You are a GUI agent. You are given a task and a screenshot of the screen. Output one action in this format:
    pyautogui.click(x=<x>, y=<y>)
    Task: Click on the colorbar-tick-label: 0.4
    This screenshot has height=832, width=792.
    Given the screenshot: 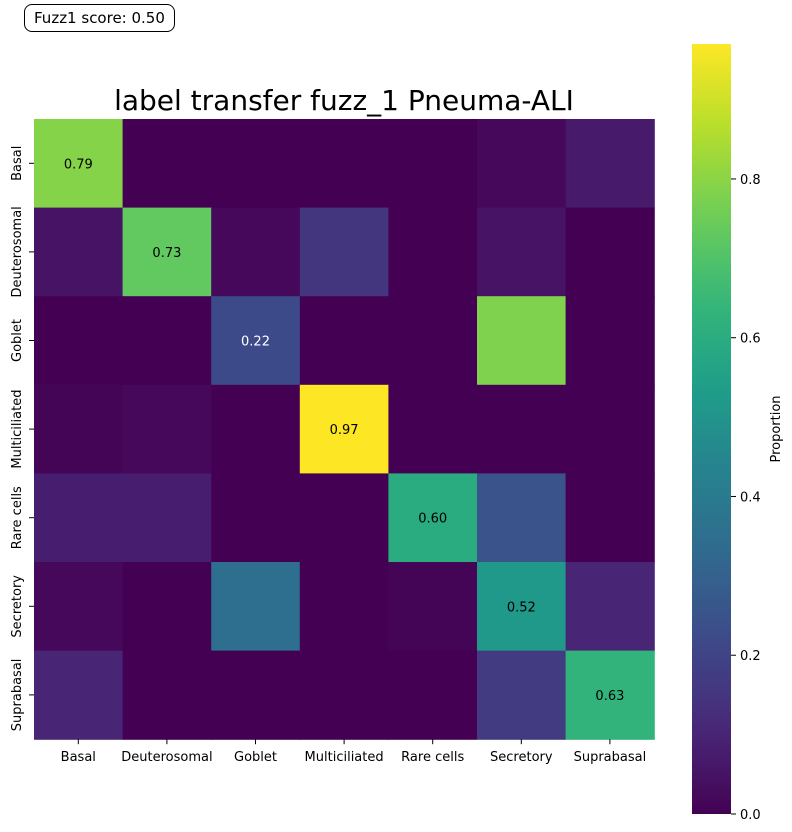 What is the action you would take?
    pyautogui.click(x=750, y=497)
    